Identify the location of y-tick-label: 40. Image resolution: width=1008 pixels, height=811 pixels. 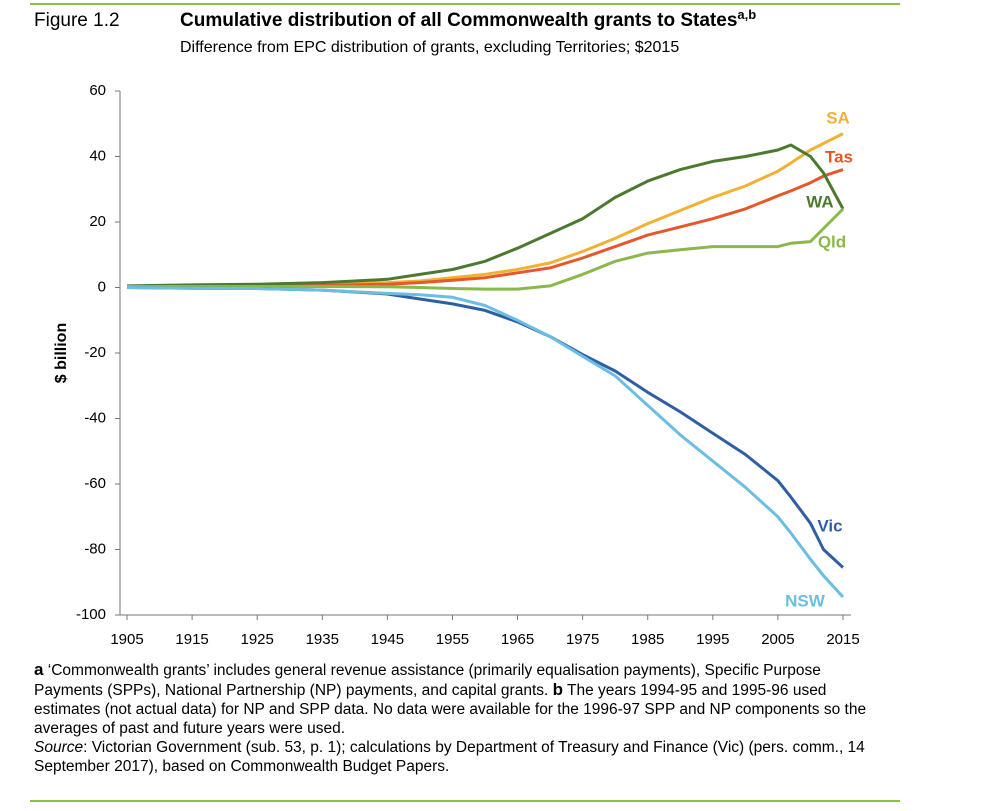
(97, 155).